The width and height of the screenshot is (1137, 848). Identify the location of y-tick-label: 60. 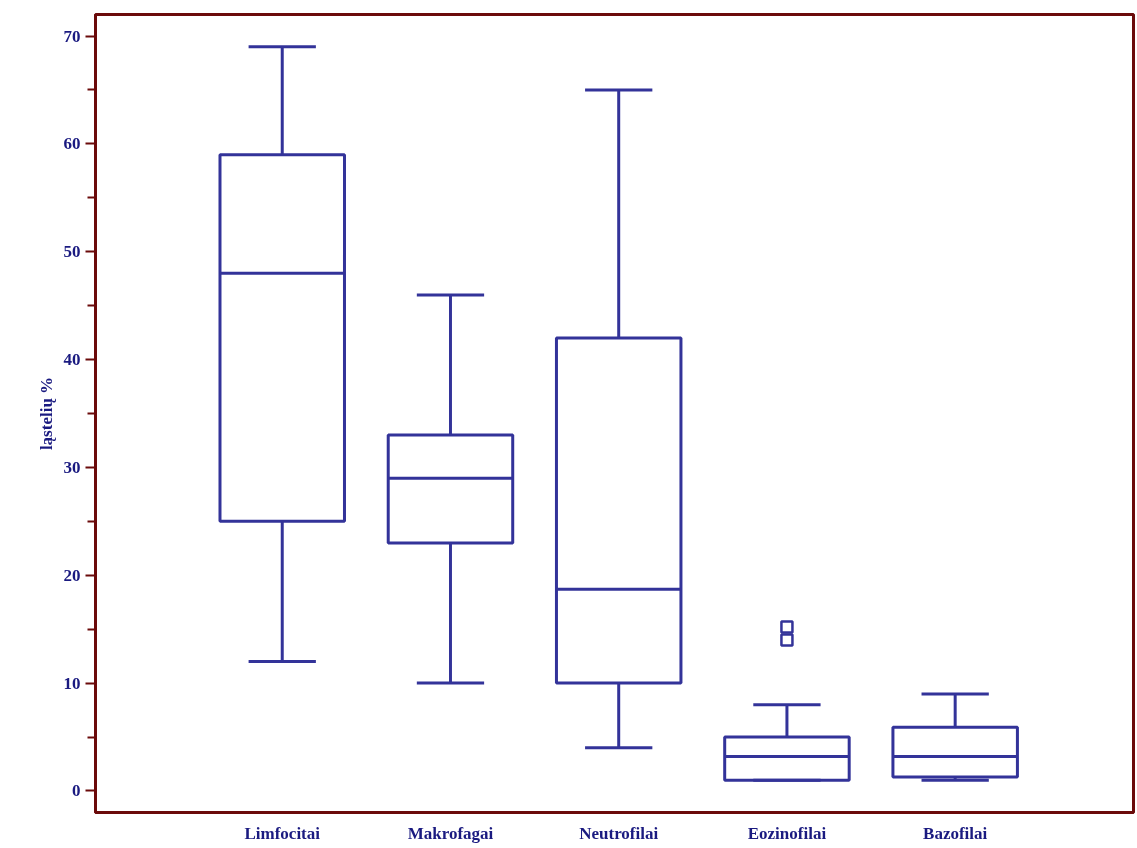
(72, 144).